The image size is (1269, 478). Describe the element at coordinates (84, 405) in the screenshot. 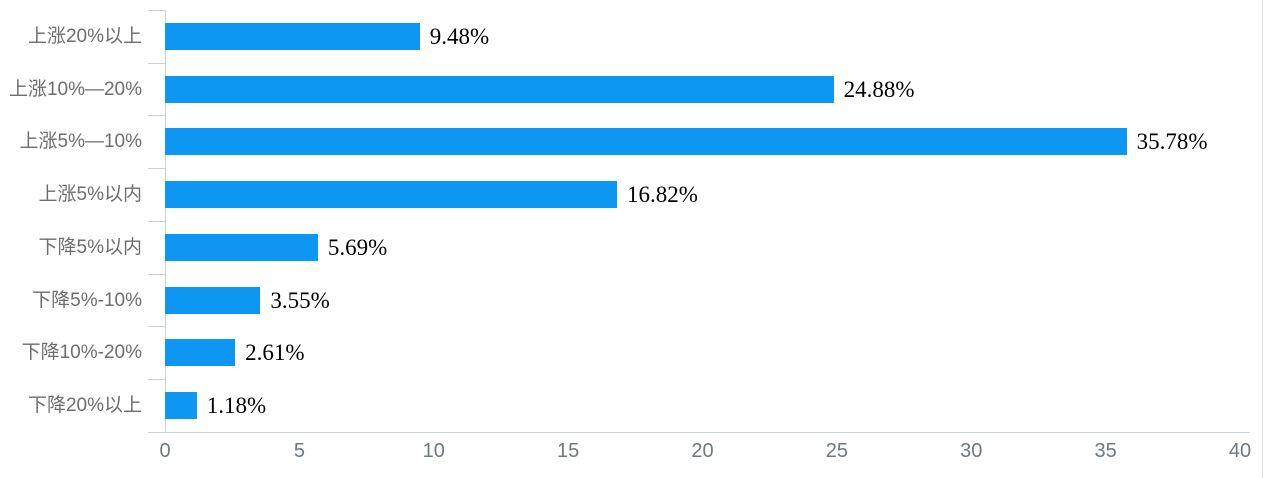

I see `category-label: 下降20%以上` at that location.